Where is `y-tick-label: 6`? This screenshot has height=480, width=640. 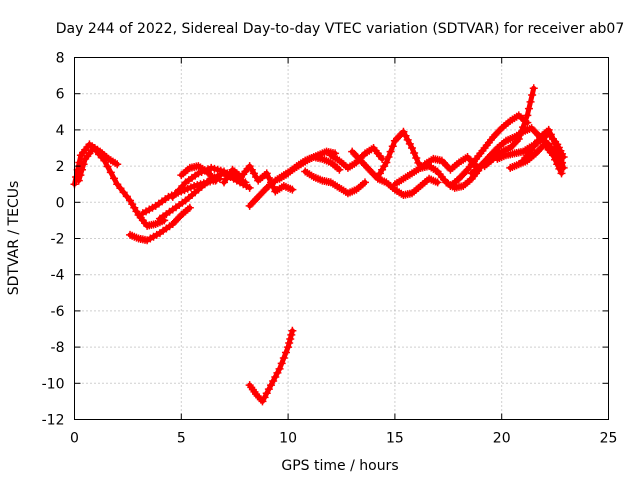
y-tick-label: 6 is located at coordinates (60, 95).